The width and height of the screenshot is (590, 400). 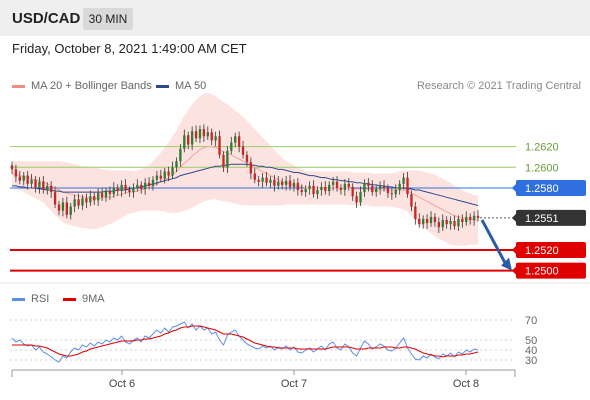 I want to click on level-tag-label-last: 1.2551, so click(x=542, y=219).